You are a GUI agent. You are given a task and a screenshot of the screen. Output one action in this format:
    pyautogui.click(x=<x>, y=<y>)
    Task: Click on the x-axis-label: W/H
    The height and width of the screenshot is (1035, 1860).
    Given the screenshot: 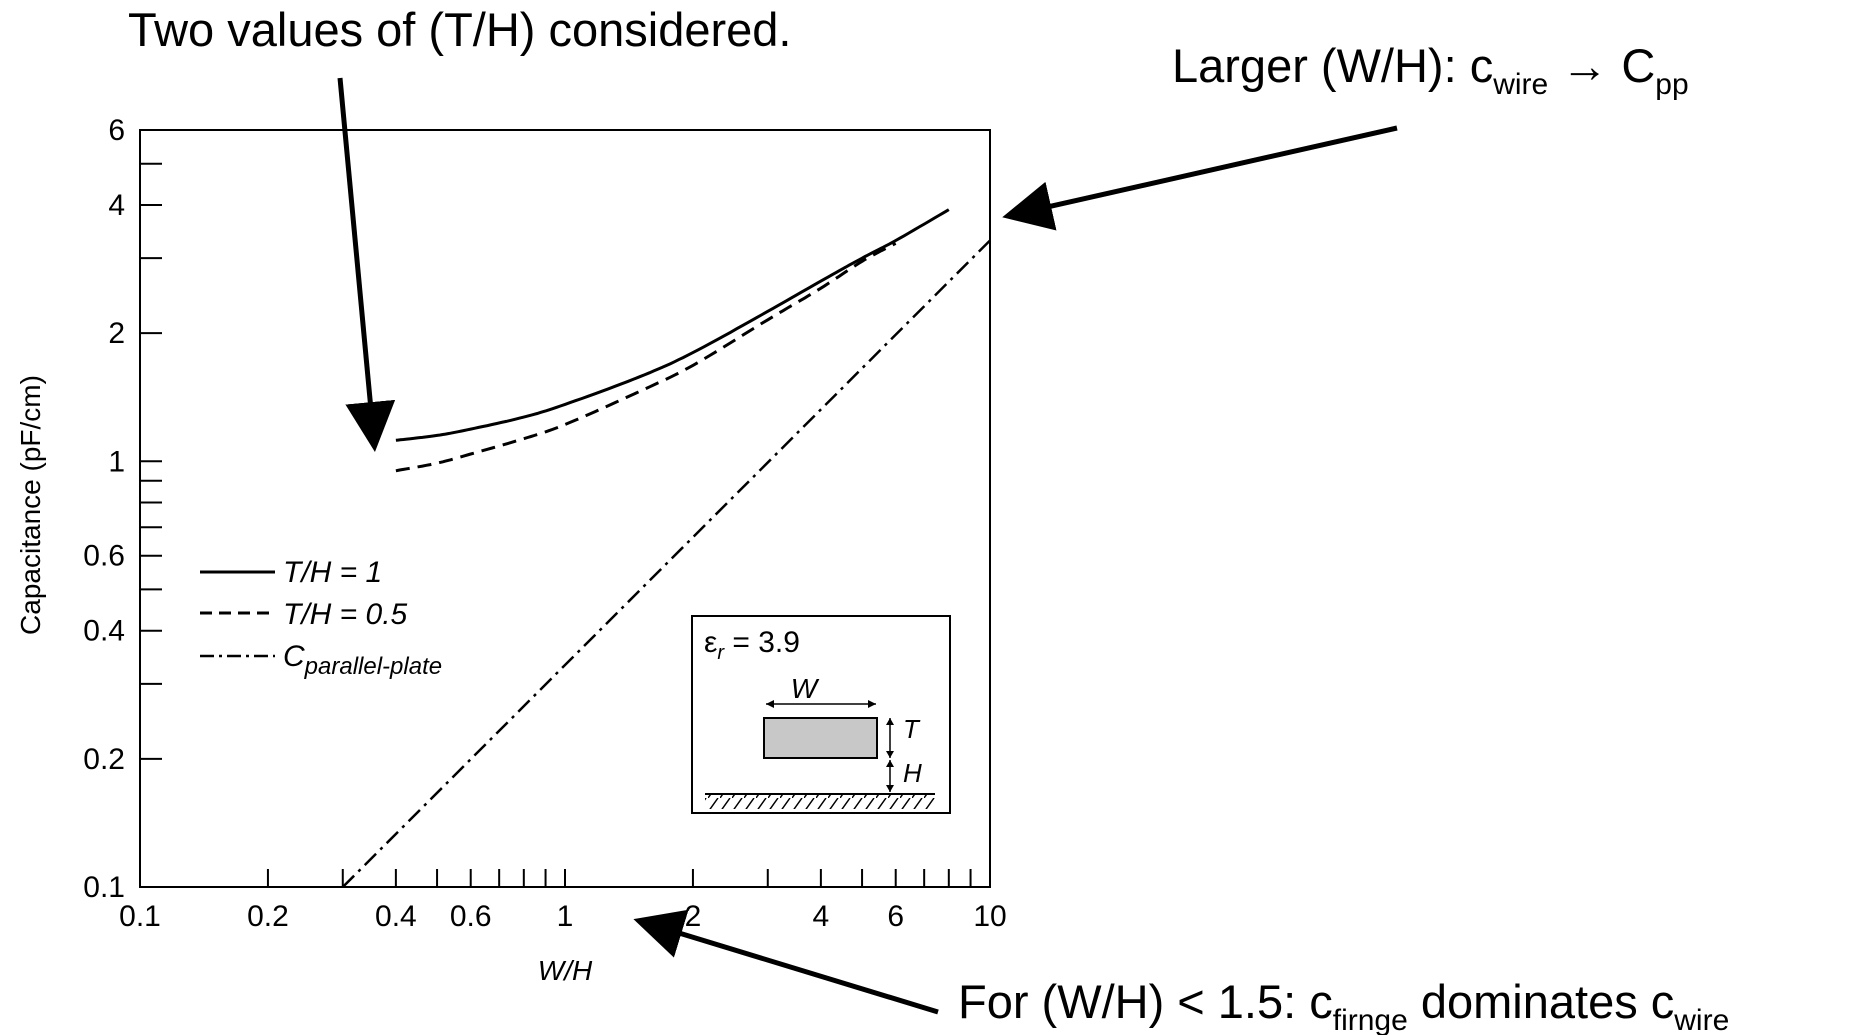 What is the action you would take?
    pyautogui.click(x=565, y=970)
    